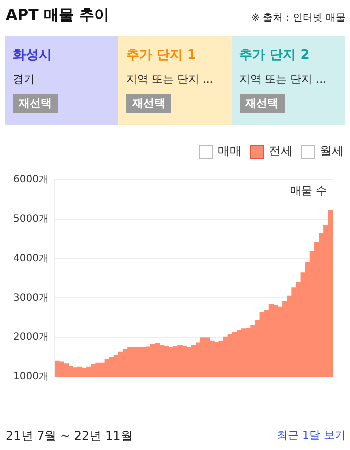 Image resolution: width=350 pixels, height=450 pixels. Describe the element at coordinates (31, 298) in the screenshot. I see `y-tick-label: 3000개` at that location.